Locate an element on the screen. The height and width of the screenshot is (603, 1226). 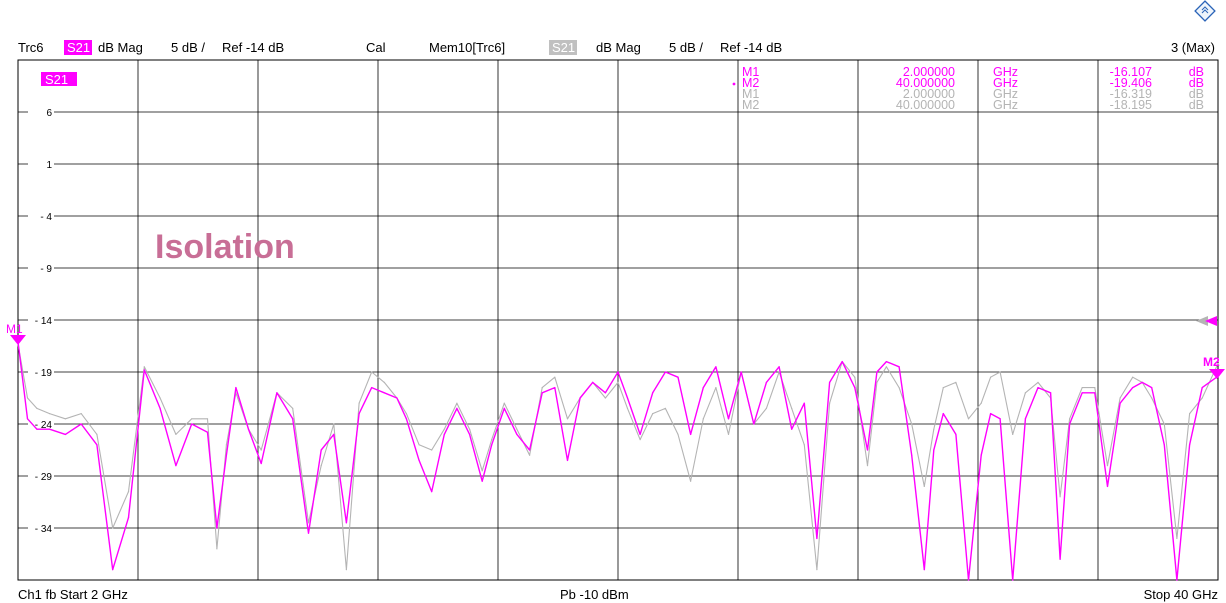
trace-scale: 5 dB / is located at coordinates (188, 47).